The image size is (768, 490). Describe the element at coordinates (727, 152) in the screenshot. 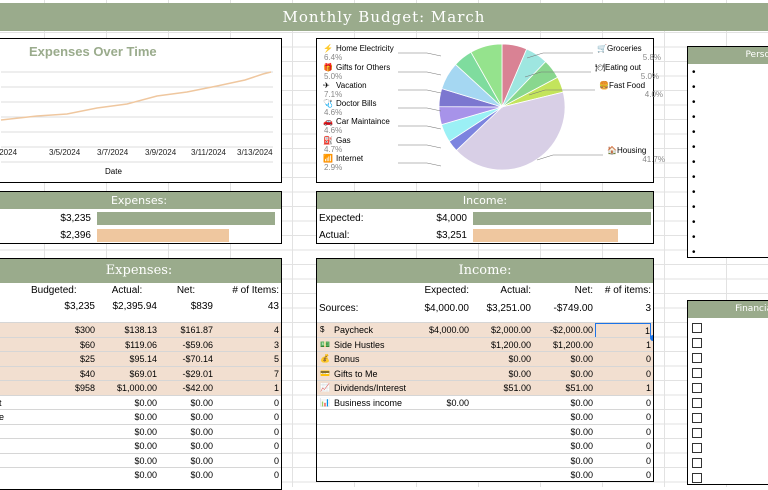

I see `personal-panel: Perso • • • • • • • • • • • • •` at that location.